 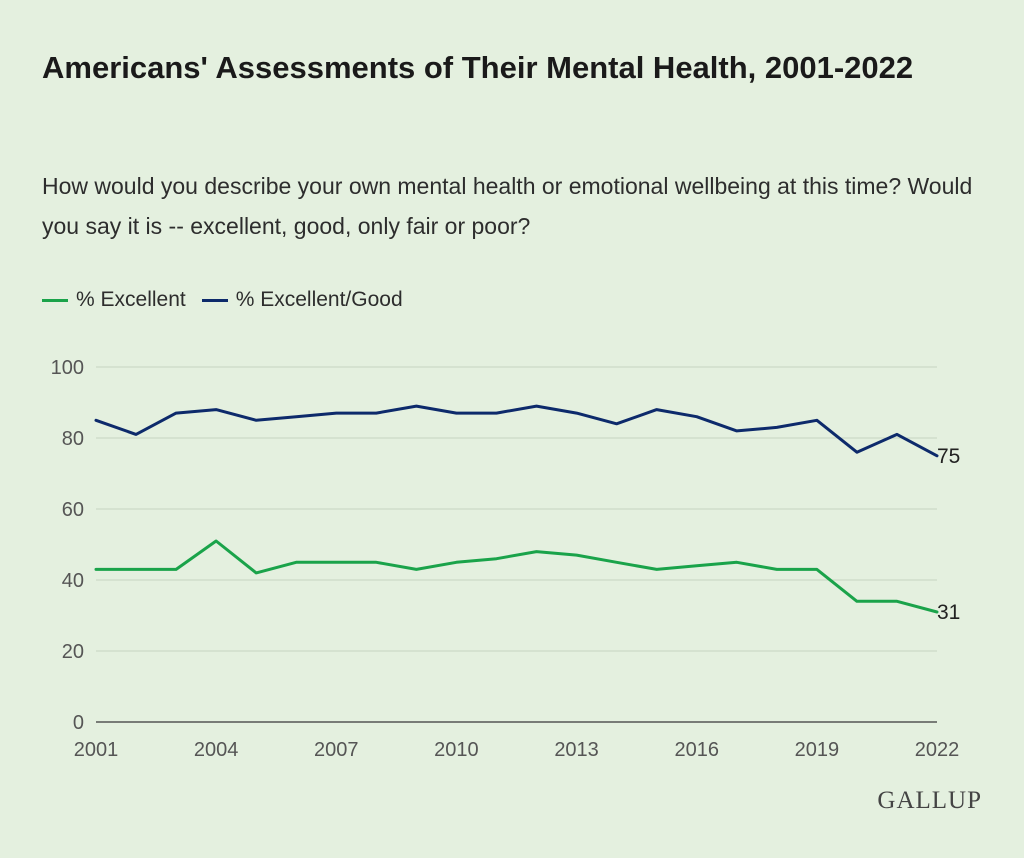 What do you see at coordinates (78, 723) in the screenshot?
I see `y-tick-label: 0` at bounding box center [78, 723].